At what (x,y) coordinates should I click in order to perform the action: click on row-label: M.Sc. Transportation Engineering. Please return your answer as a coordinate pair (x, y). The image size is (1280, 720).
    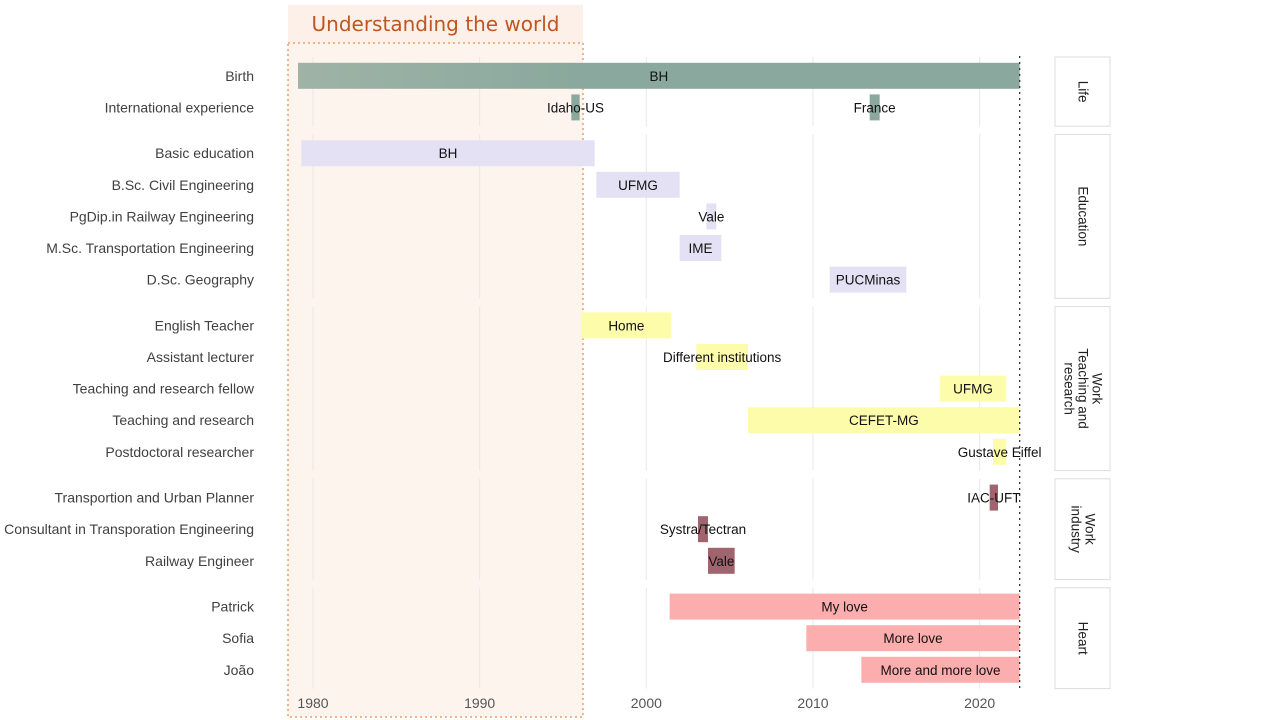
    Looking at the image, I should click on (150, 248).